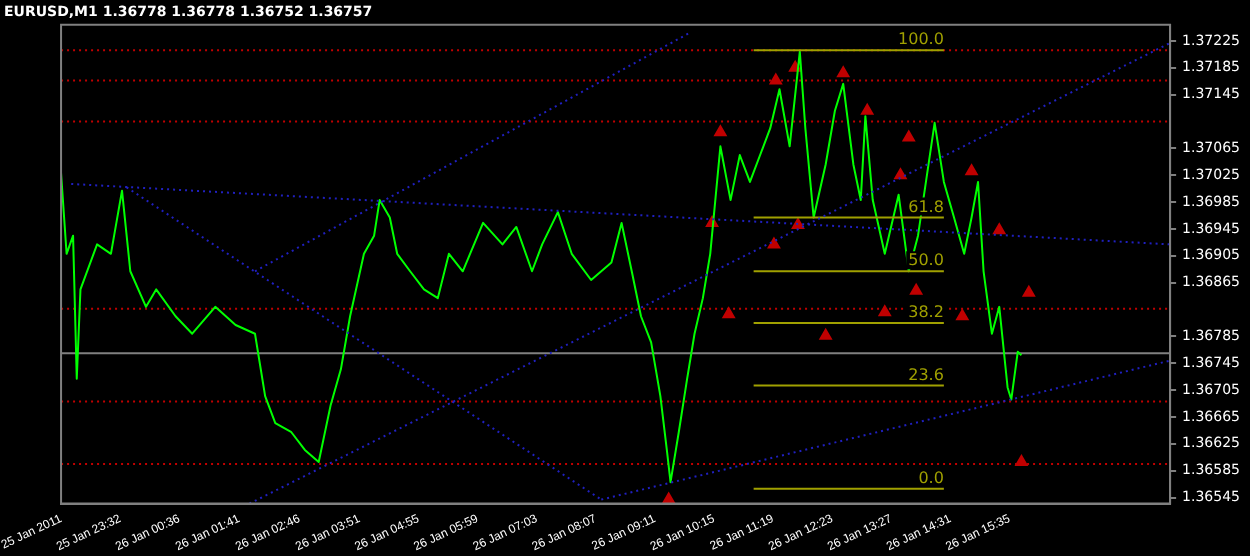  What do you see at coordinates (926, 312) in the screenshot?
I see `series-label: 38.2` at bounding box center [926, 312].